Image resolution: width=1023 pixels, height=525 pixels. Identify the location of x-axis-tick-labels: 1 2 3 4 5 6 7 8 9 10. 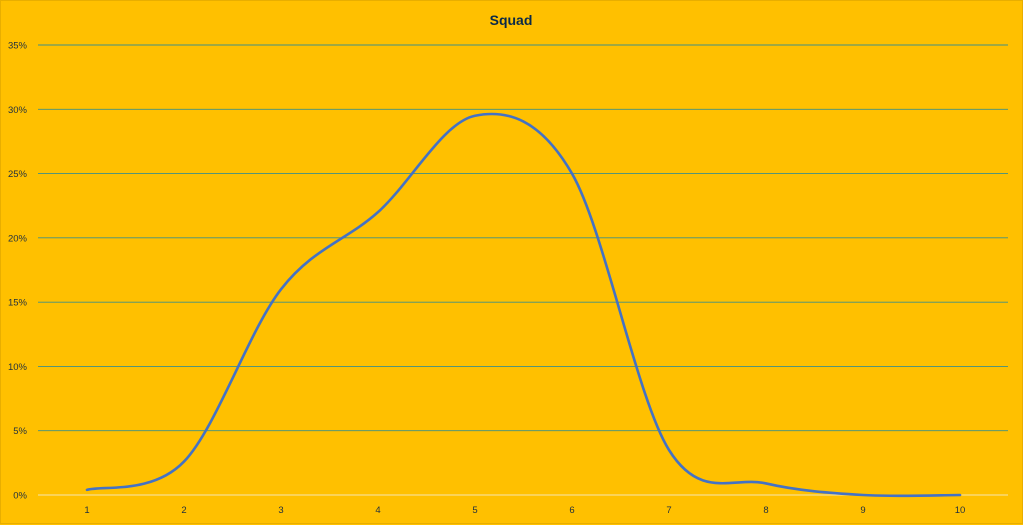
(524, 510).